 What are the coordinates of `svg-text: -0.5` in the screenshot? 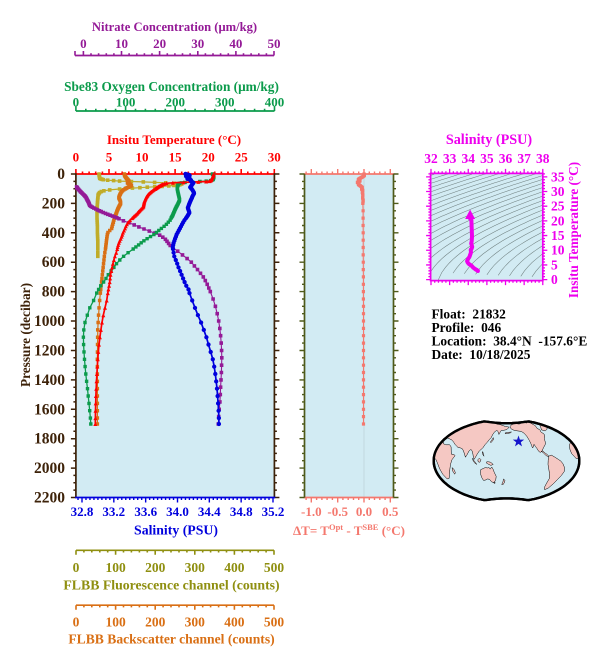 It's located at (337, 511).